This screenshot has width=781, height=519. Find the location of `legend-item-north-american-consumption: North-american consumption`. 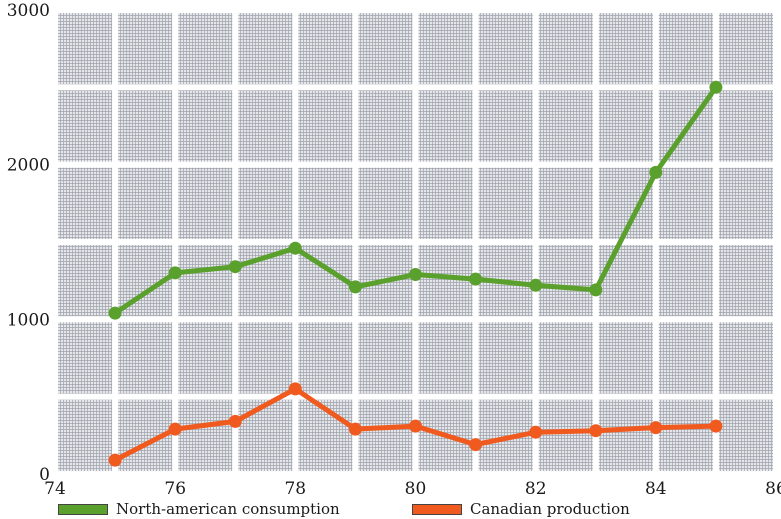

legend-item-north-american-consumption: North-american consumption is located at coordinates (199, 509).